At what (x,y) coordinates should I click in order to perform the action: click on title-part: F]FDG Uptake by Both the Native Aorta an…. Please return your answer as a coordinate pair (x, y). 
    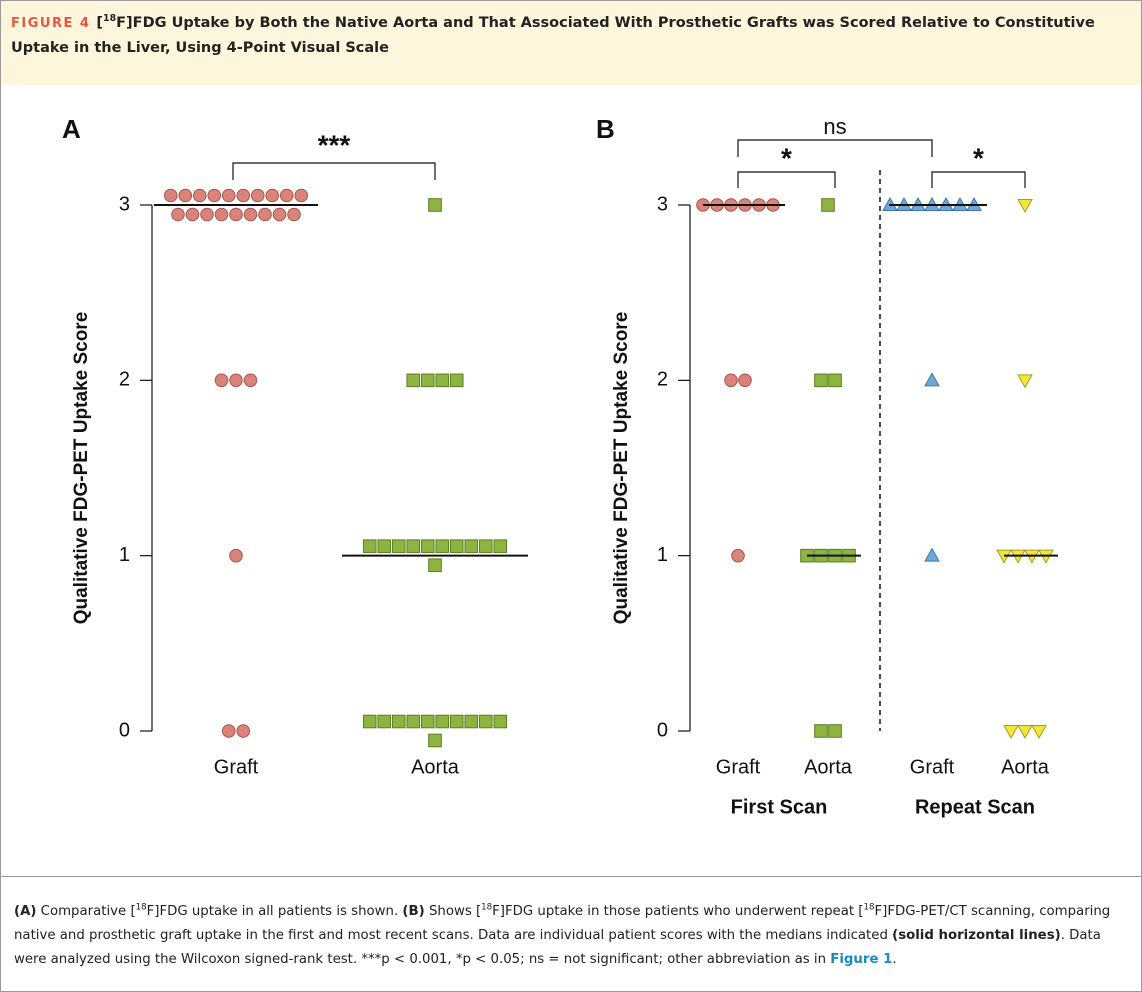
    Looking at the image, I should click on (553, 35).